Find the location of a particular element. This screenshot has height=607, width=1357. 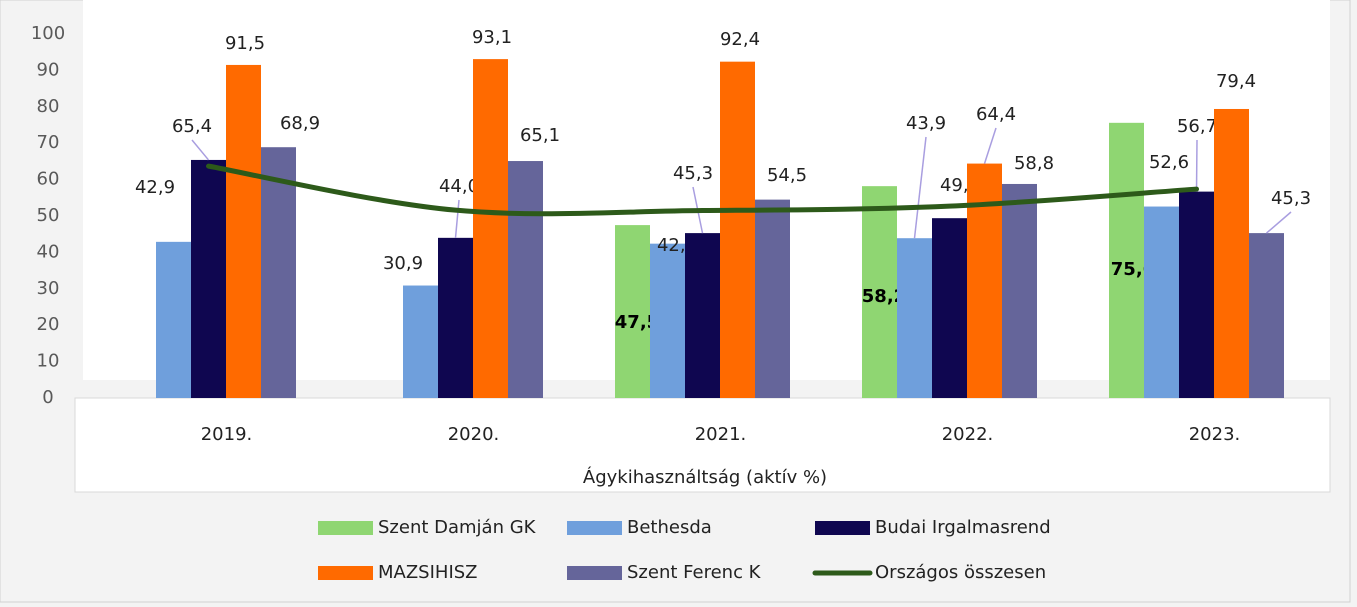

legend-label: Bethesda is located at coordinates (669, 527).